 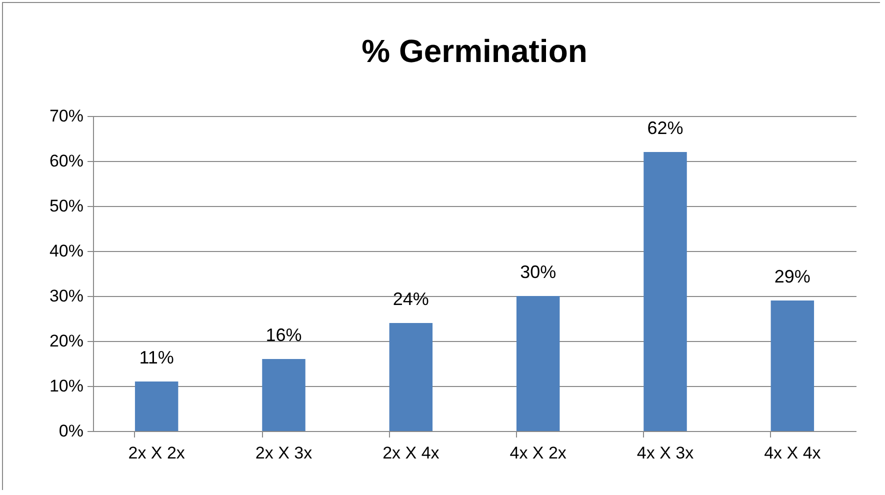 What do you see at coordinates (410, 299) in the screenshot?
I see `data-label: 24%` at bounding box center [410, 299].